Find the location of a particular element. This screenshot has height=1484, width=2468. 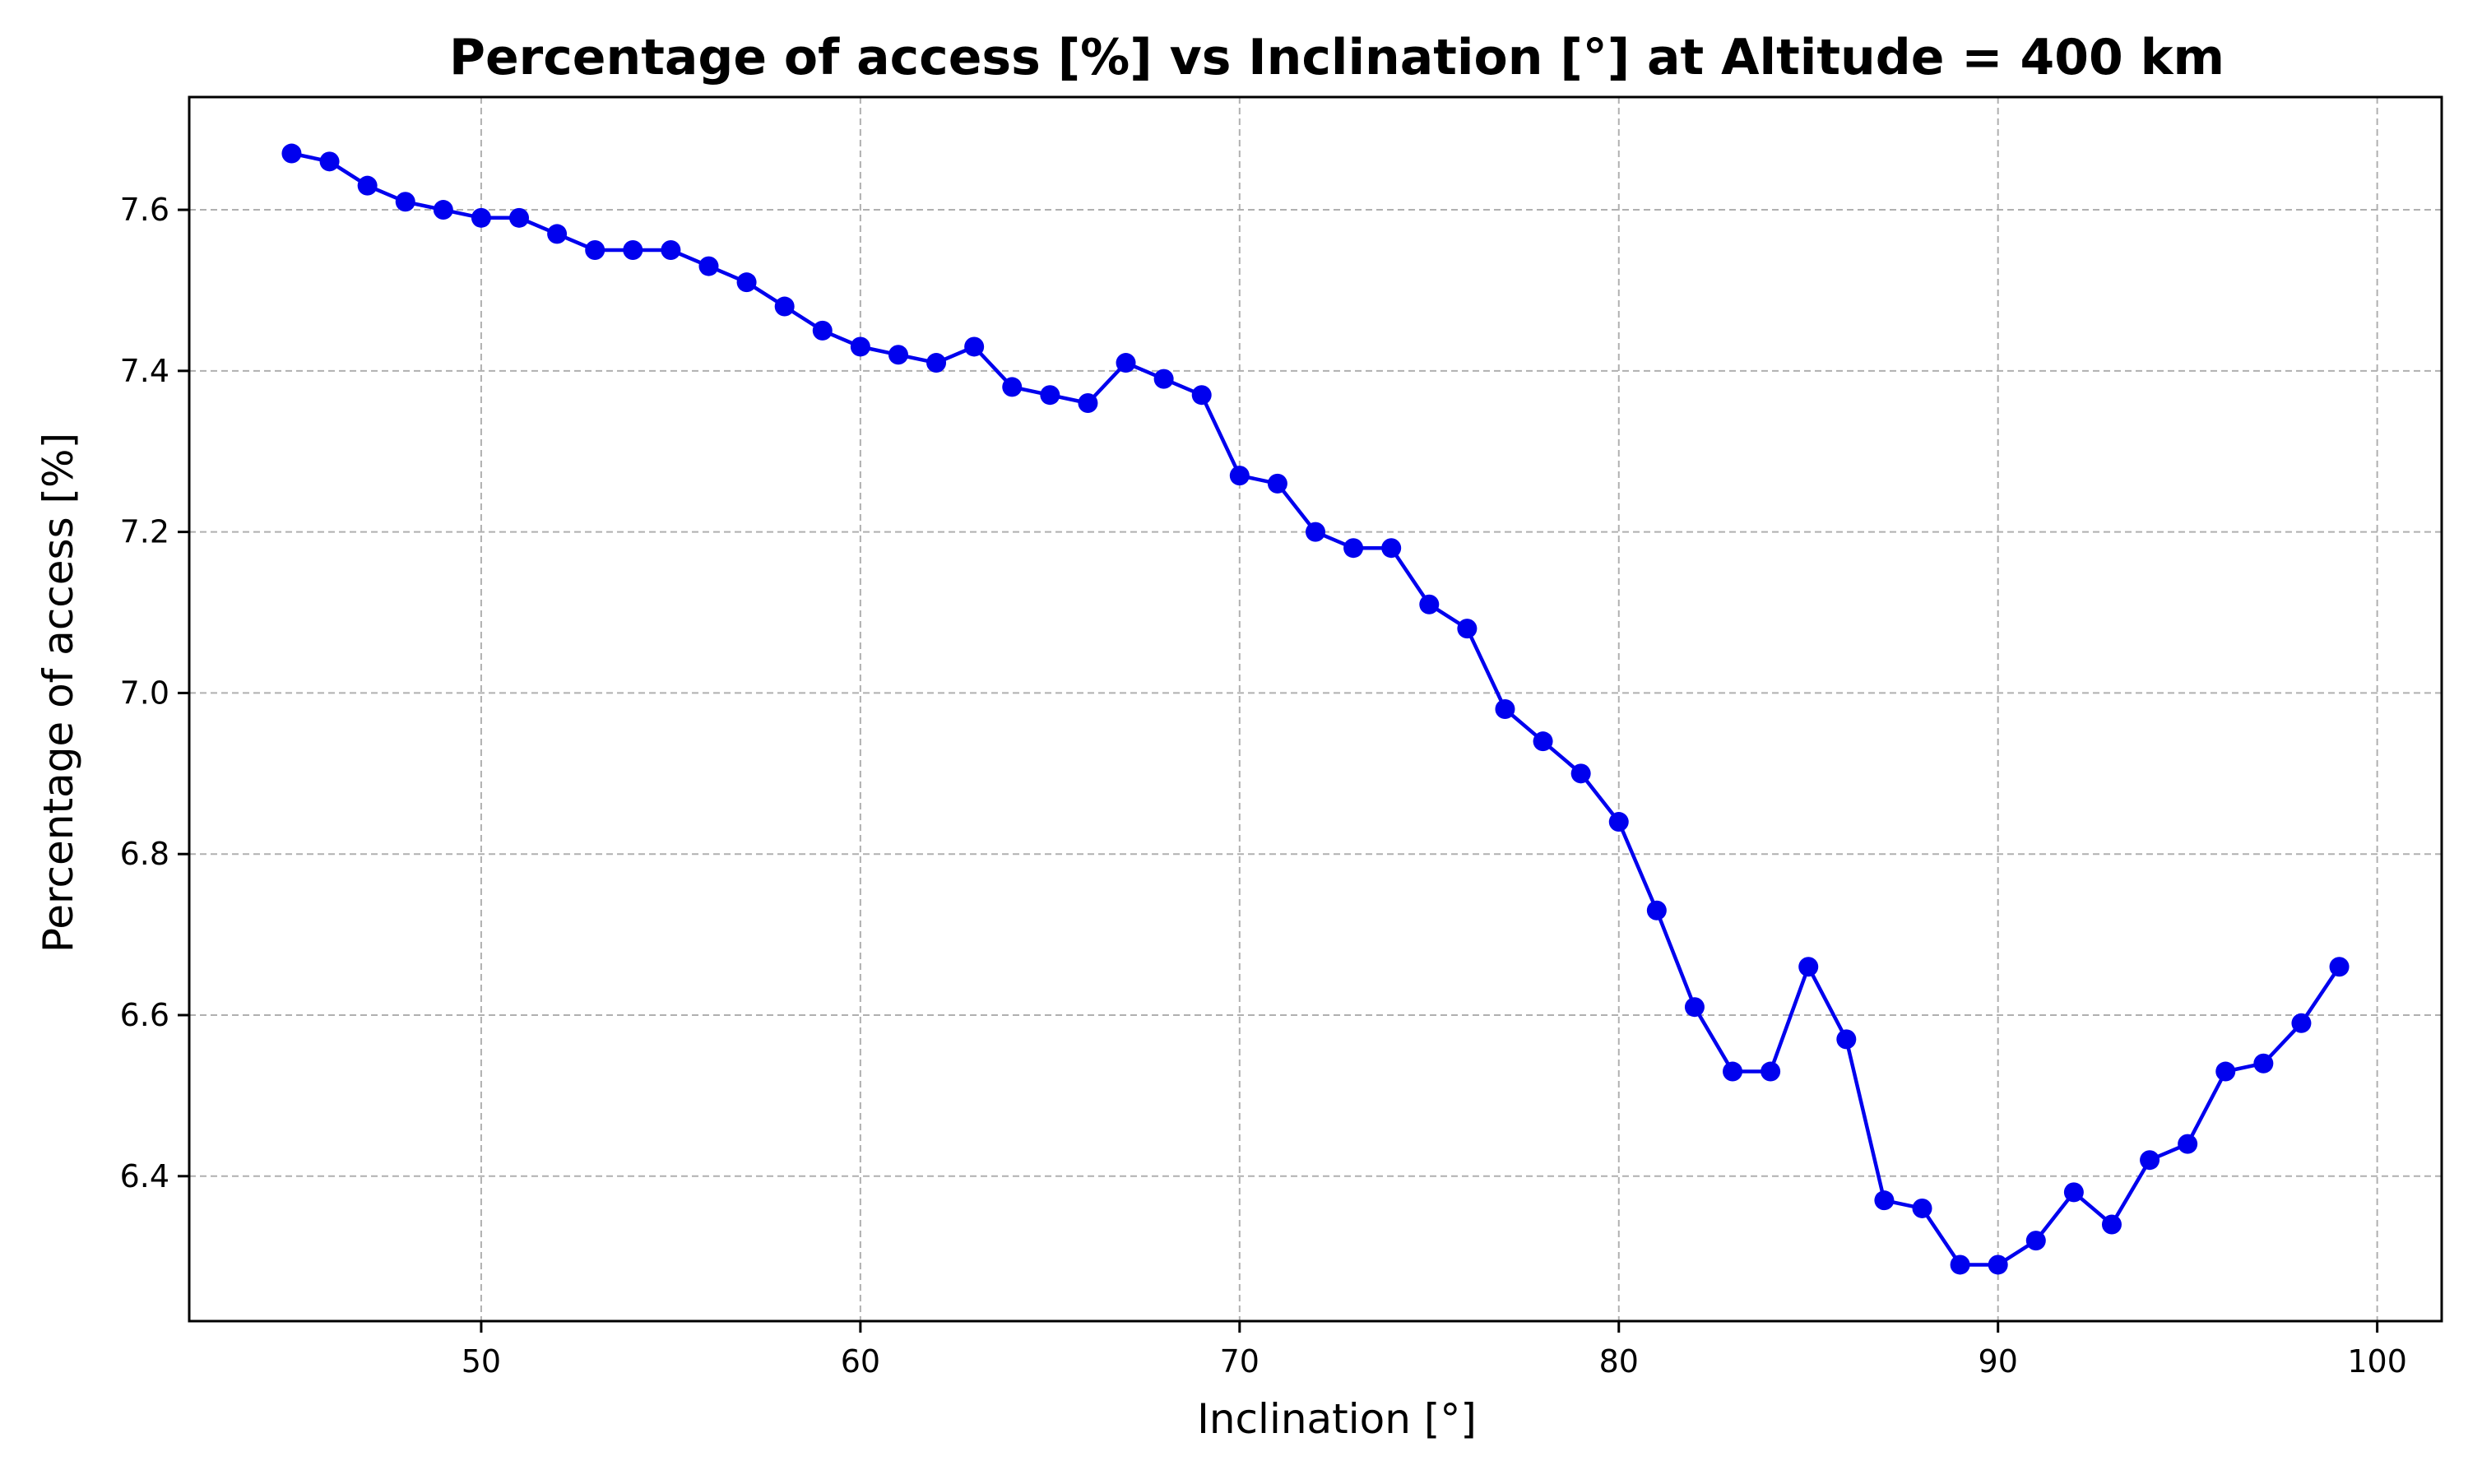

x-tick-label: 80 is located at coordinates (1619, 1361).